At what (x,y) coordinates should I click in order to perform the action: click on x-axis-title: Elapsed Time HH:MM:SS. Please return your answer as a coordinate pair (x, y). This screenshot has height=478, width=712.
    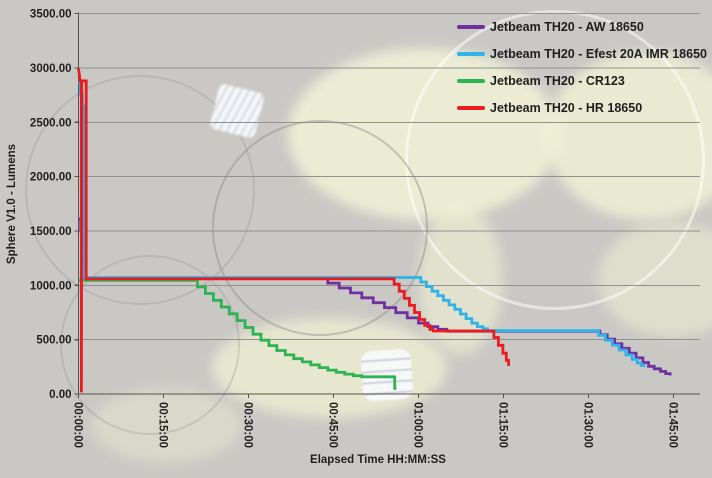
    Looking at the image, I should click on (378, 460).